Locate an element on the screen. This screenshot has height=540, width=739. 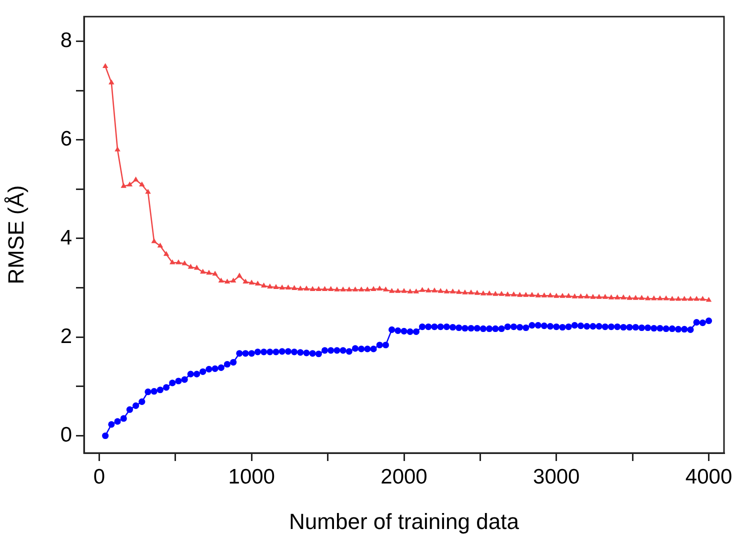
y-tick-label: 2 is located at coordinates (66, 336).